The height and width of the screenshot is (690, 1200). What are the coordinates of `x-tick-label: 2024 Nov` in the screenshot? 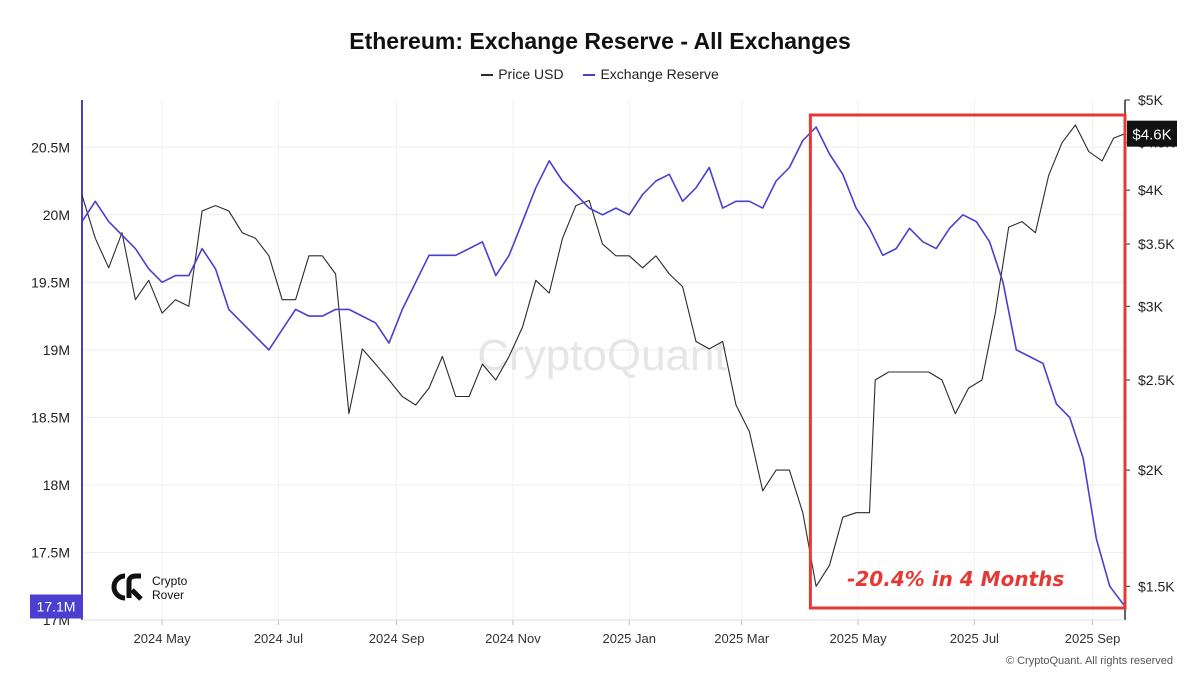 It's located at (513, 638).